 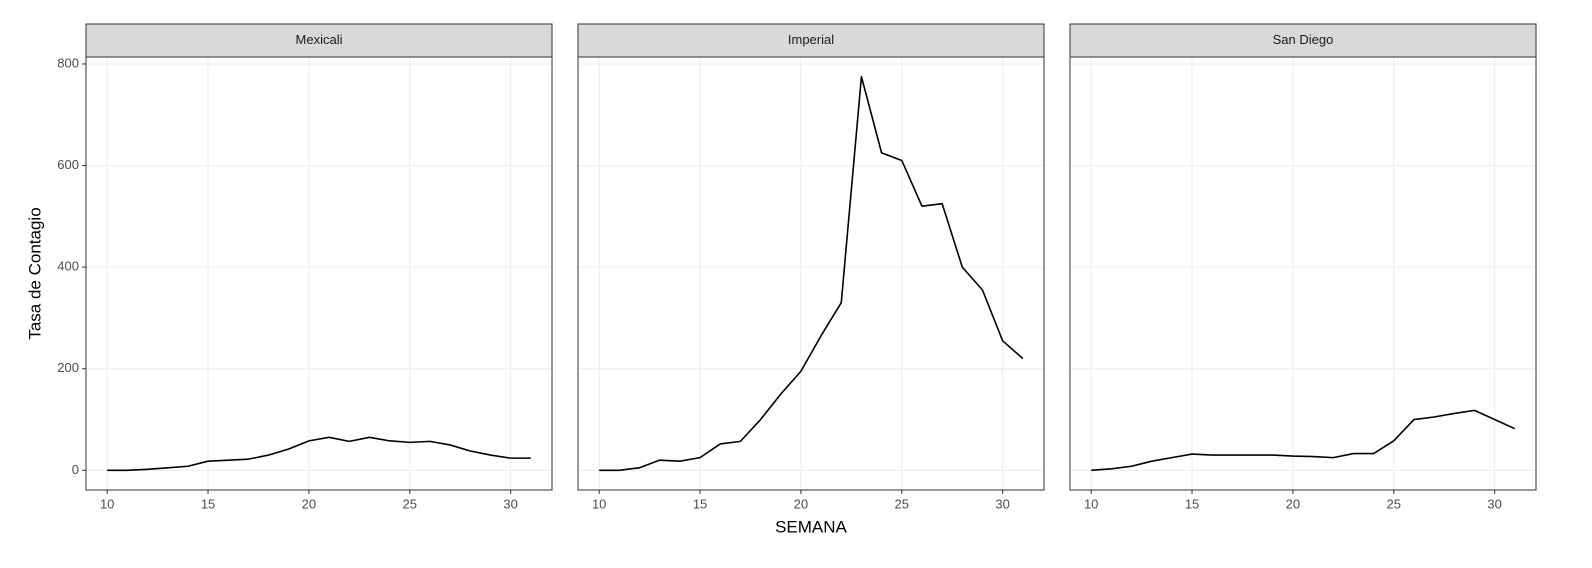 I want to click on y-axis-title: Tasa de Contagio, so click(x=34, y=273).